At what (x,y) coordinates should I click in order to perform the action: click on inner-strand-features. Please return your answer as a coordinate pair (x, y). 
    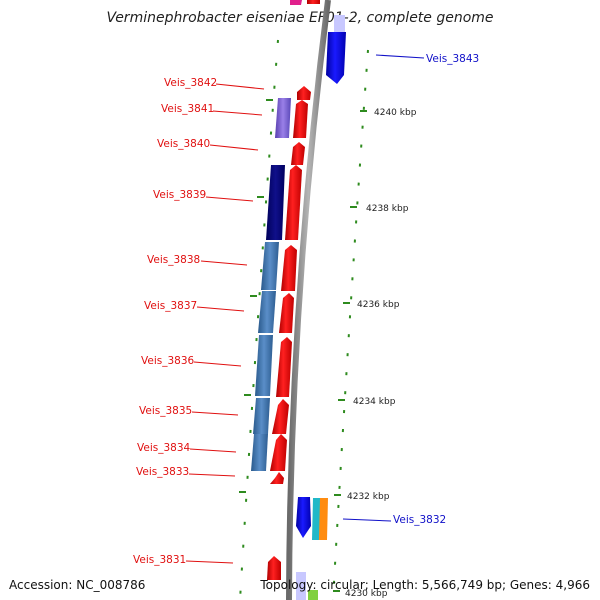
    Looking at the image, I should click on (271, 284).